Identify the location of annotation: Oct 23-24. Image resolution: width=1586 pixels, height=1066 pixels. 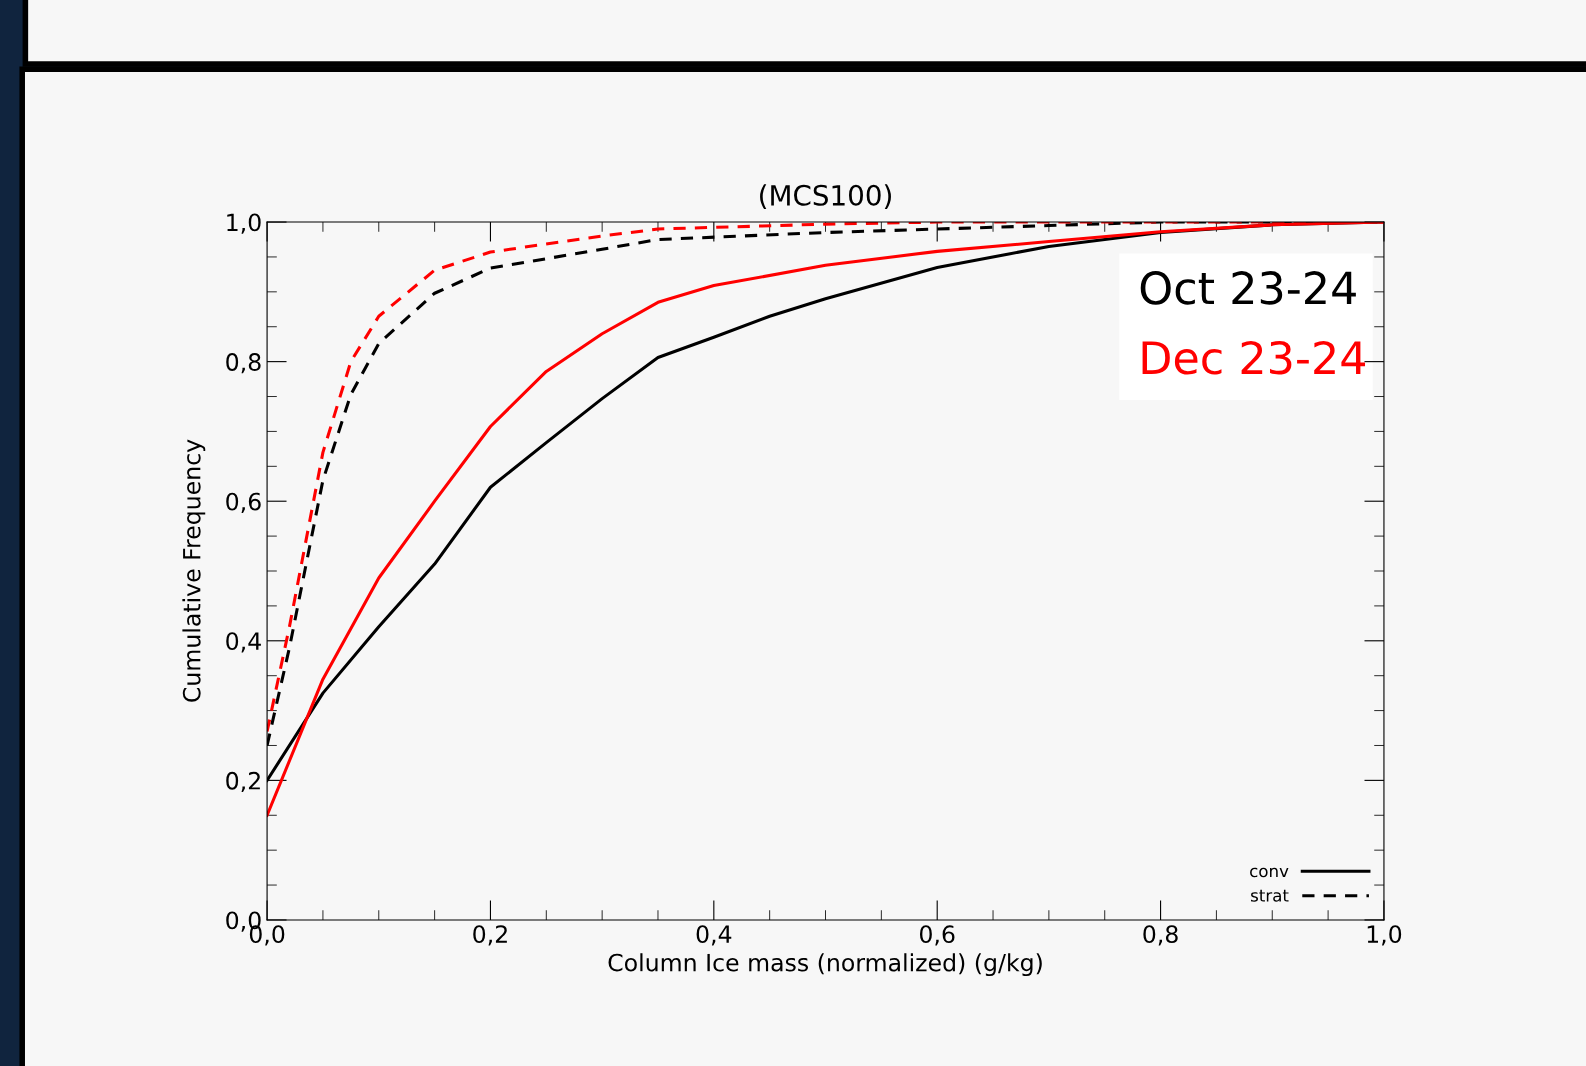
(1248, 288).